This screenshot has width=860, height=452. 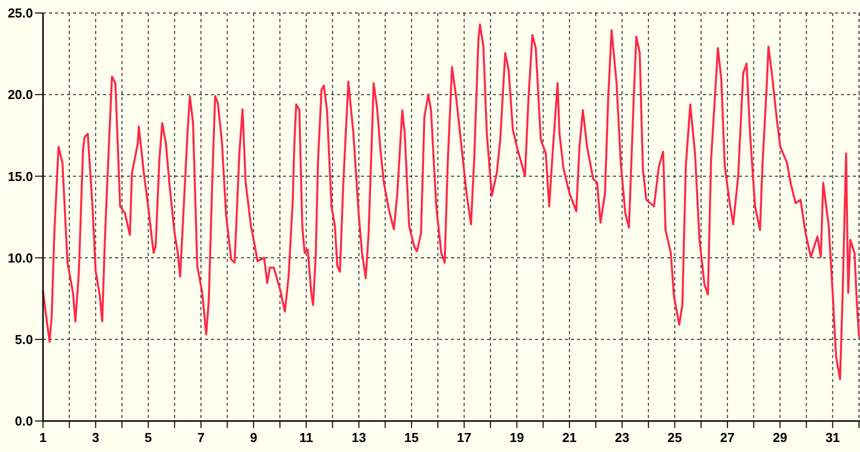 What do you see at coordinates (201, 437) in the screenshot?
I see `x-tick-label: 7` at bounding box center [201, 437].